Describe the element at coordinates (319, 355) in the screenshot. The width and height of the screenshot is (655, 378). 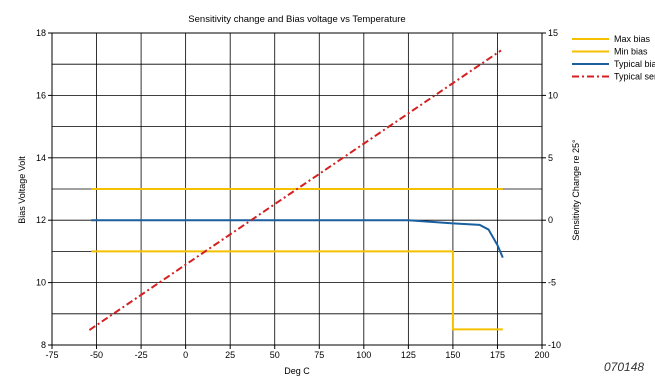
I see `x-tick-label: 75` at that location.